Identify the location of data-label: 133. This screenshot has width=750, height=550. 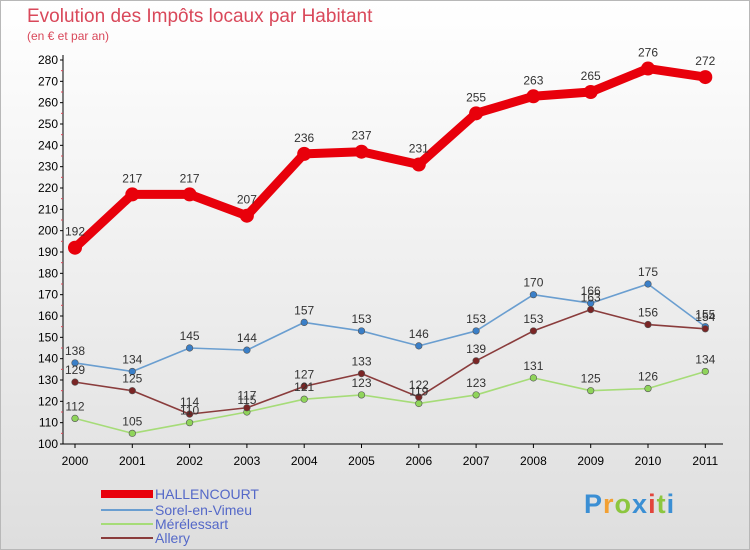
(361, 362).